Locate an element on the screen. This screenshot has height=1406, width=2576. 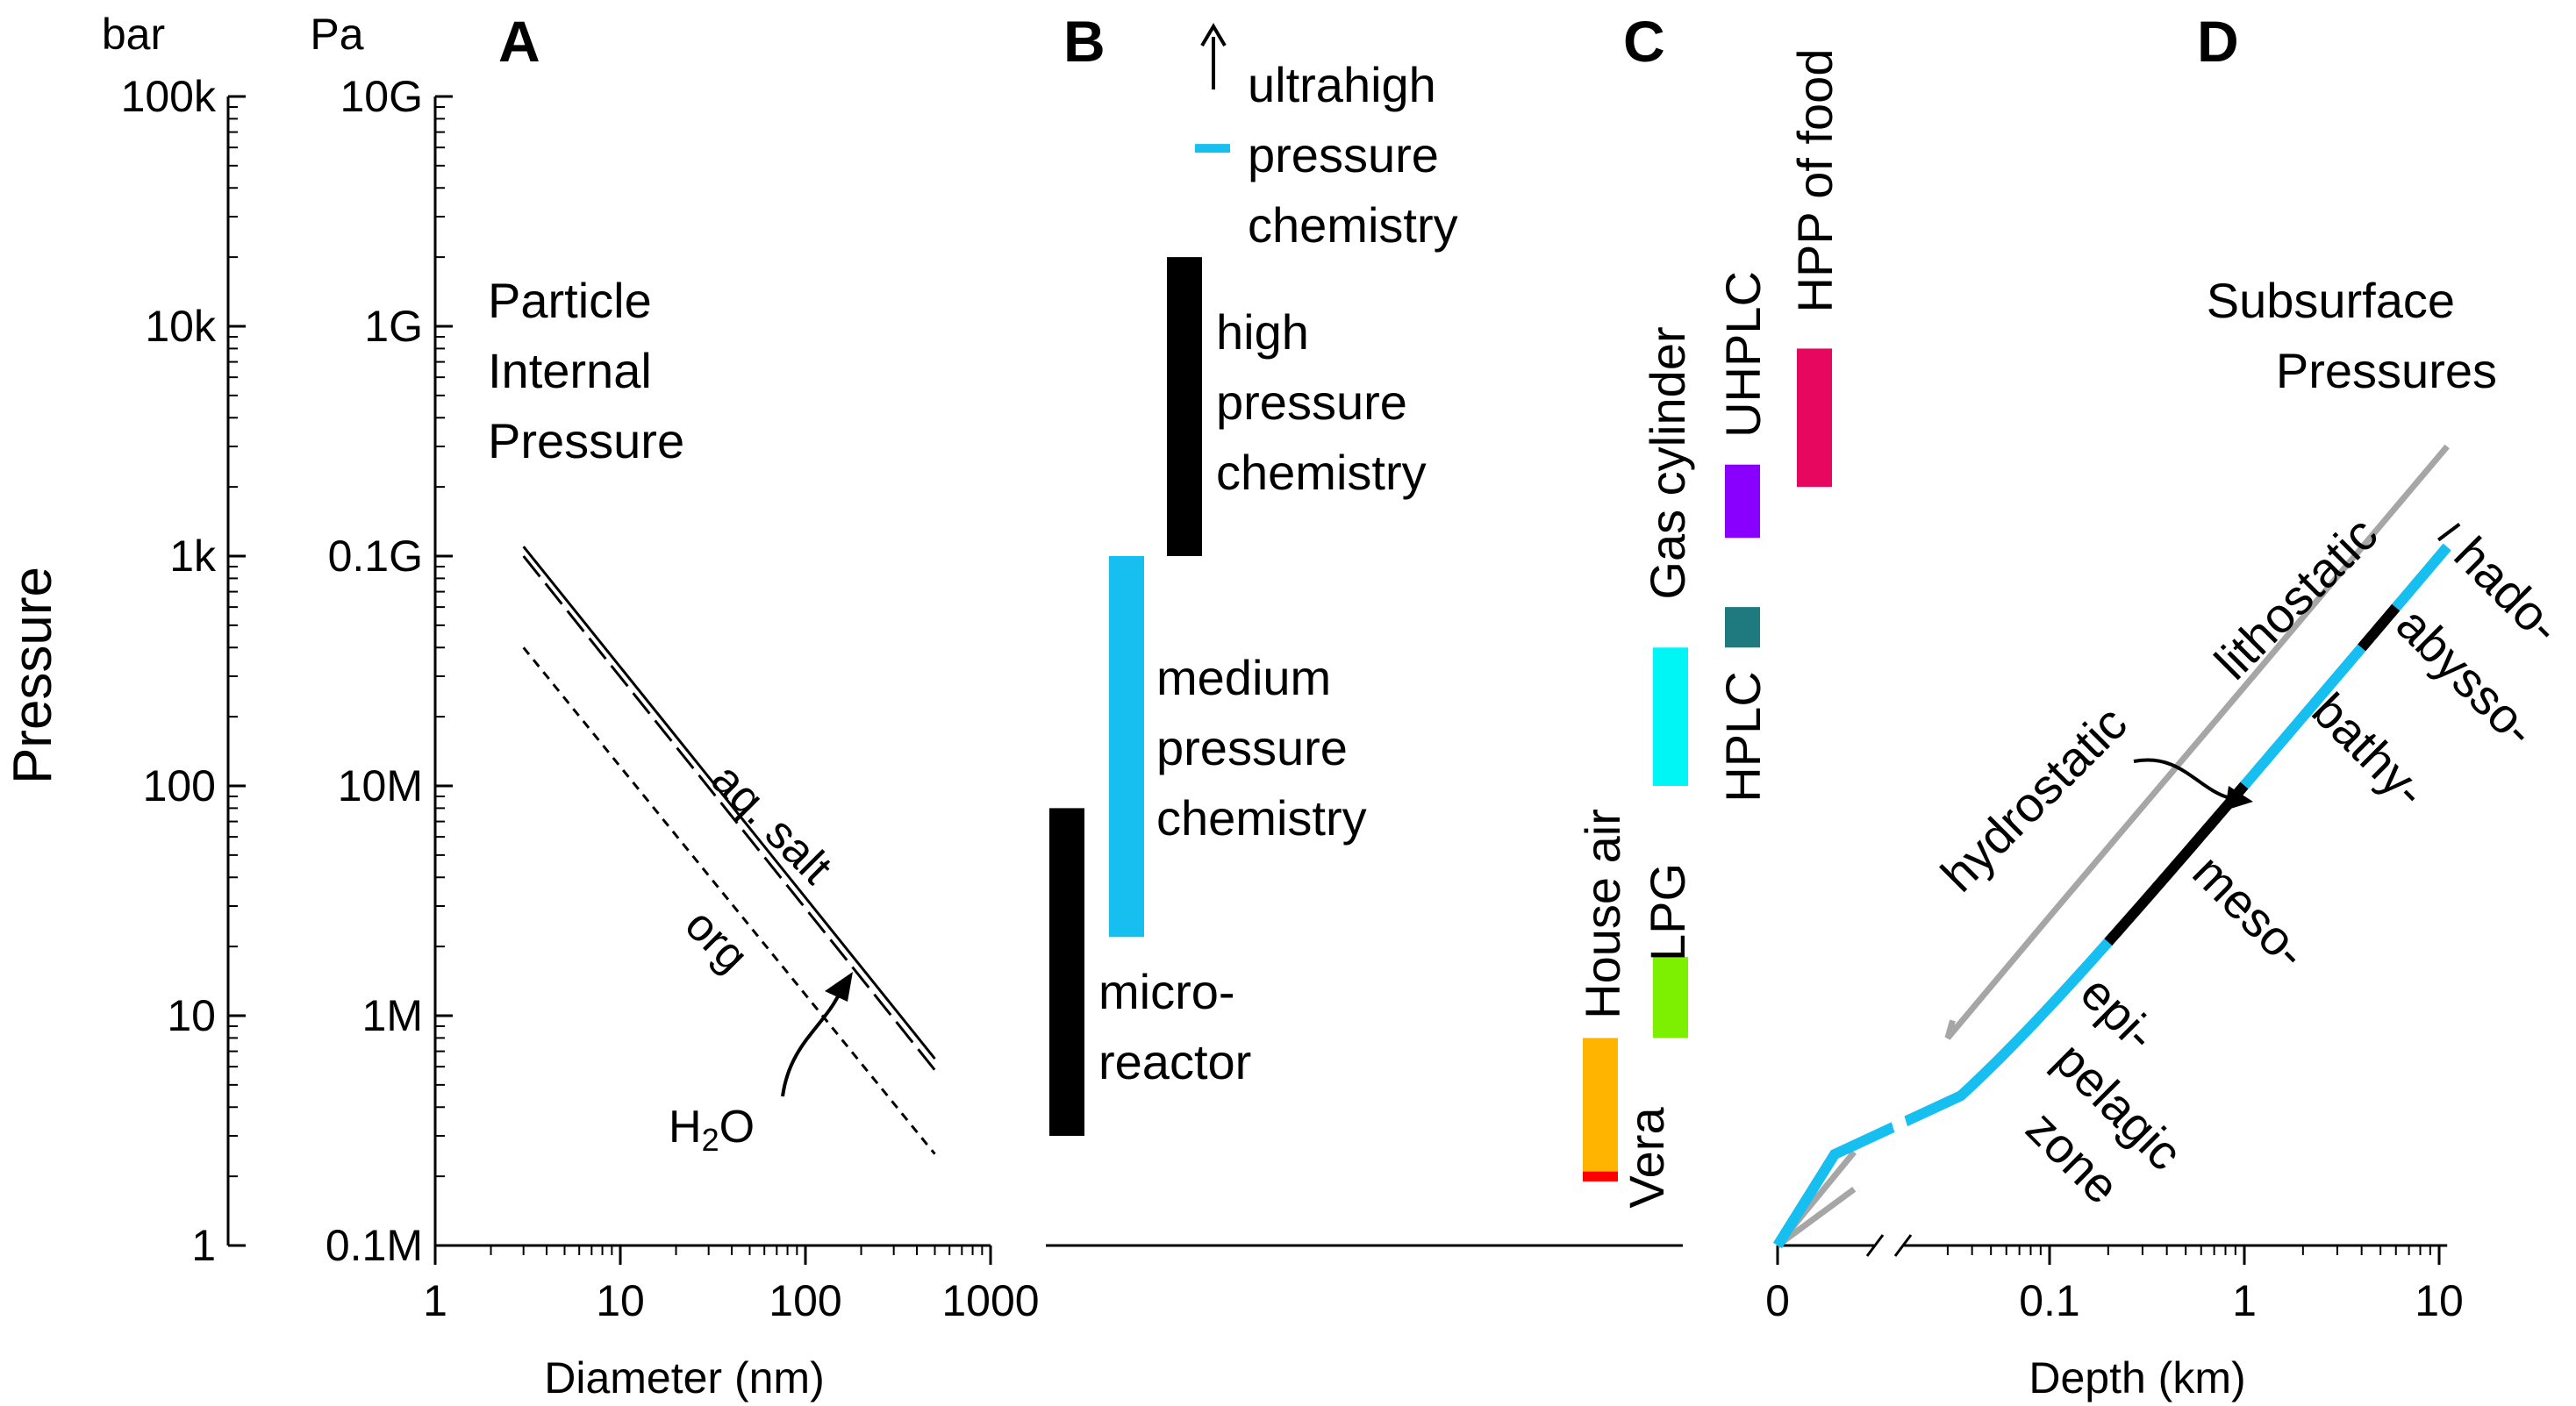
panel-letter-c: C is located at coordinates (1644, 41).